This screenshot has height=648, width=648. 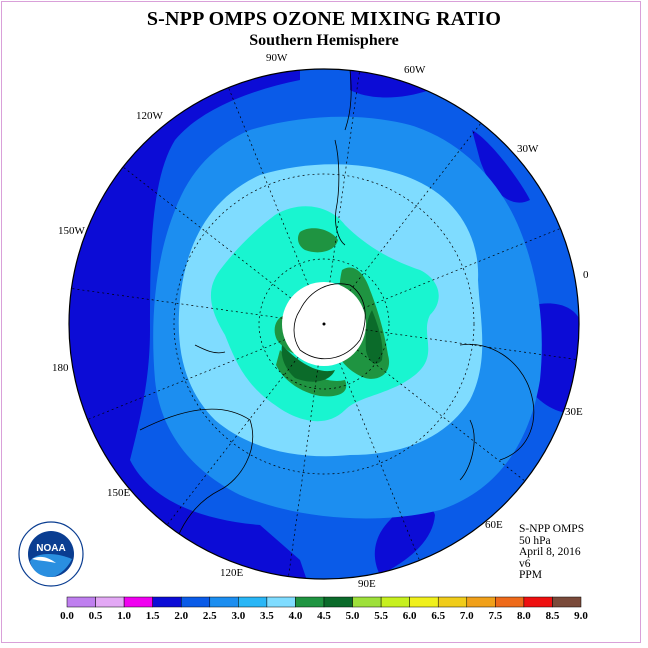 What do you see at coordinates (494, 525) in the screenshot?
I see `lon-label-60e: 60E` at bounding box center [494, 525].